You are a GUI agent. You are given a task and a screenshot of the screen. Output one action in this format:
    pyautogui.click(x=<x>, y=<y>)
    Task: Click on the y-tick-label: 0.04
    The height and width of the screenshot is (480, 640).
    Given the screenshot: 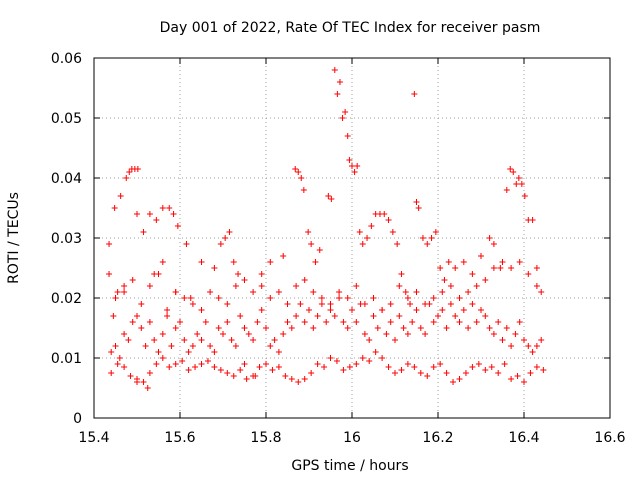 What is the action you would take?
    pyautogui.click(x=66, y=179)
    